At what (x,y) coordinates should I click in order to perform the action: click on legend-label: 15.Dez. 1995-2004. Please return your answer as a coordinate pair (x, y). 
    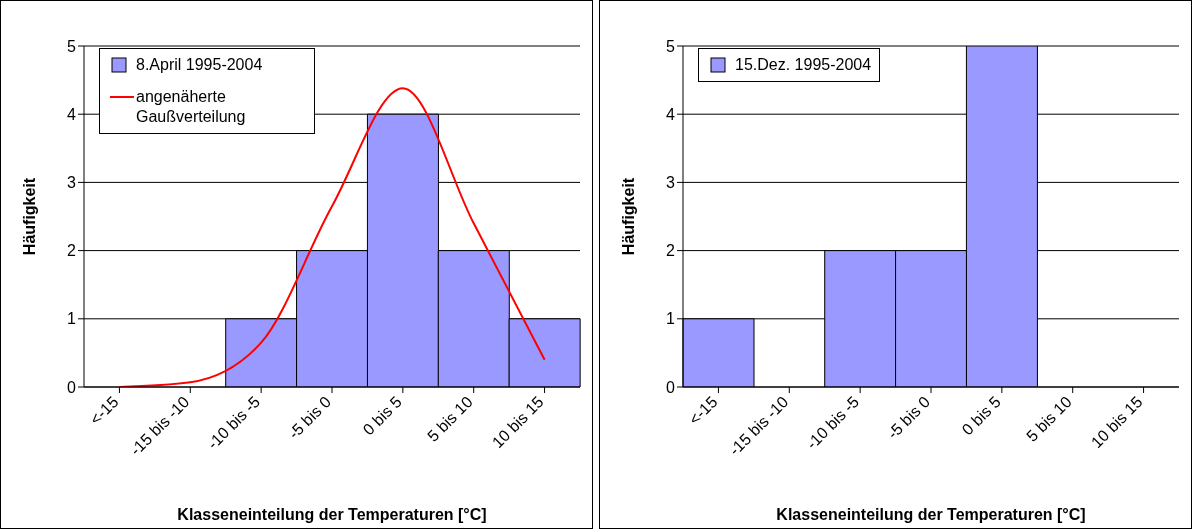
    Looking at the image, I should click on (803, 65).